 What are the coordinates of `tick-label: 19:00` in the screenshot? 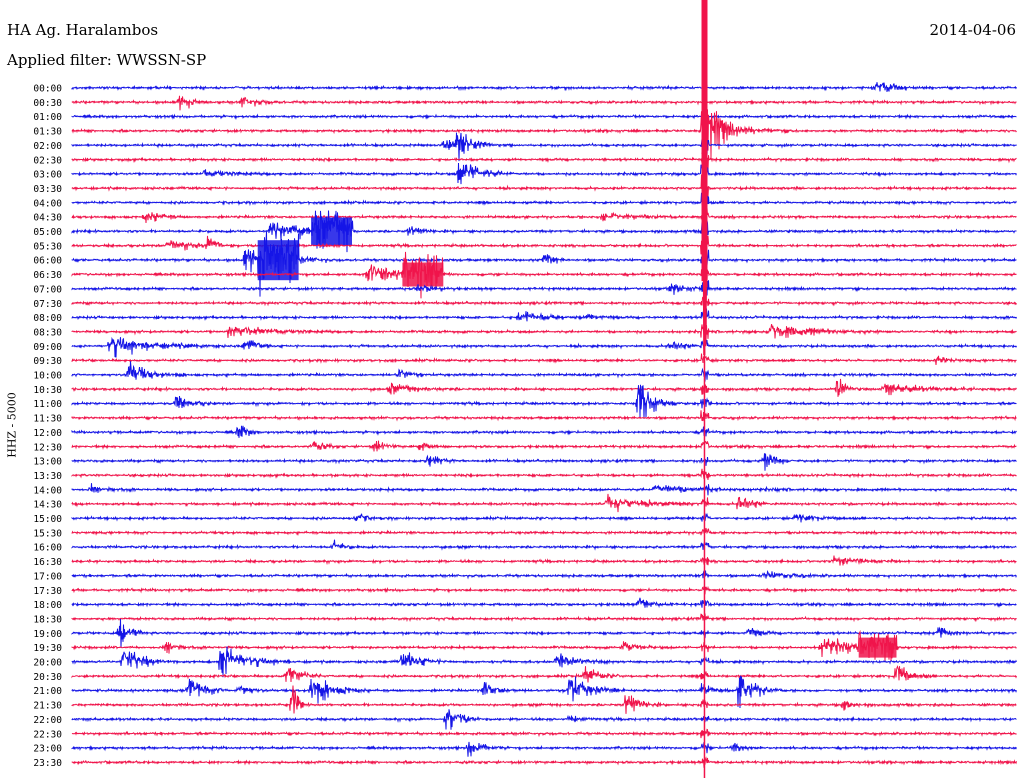 It's located at (47, 634).